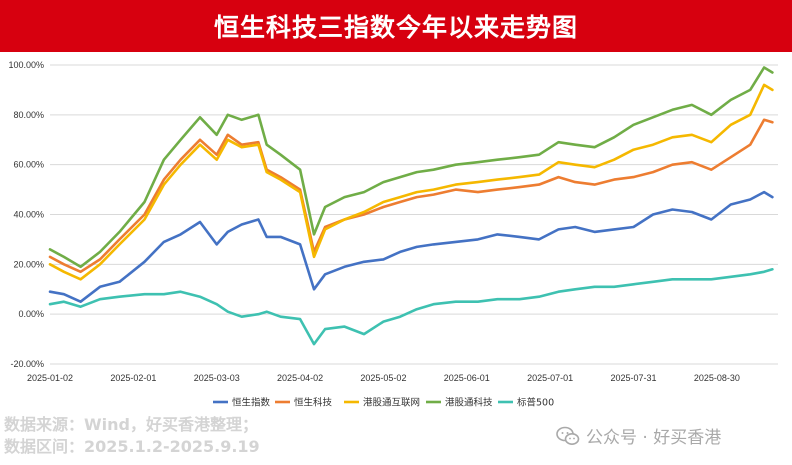 The height and width of the screenshot is (465, 792). I want to click on x-tick-label: 2025-06-01, so click(467, 378).